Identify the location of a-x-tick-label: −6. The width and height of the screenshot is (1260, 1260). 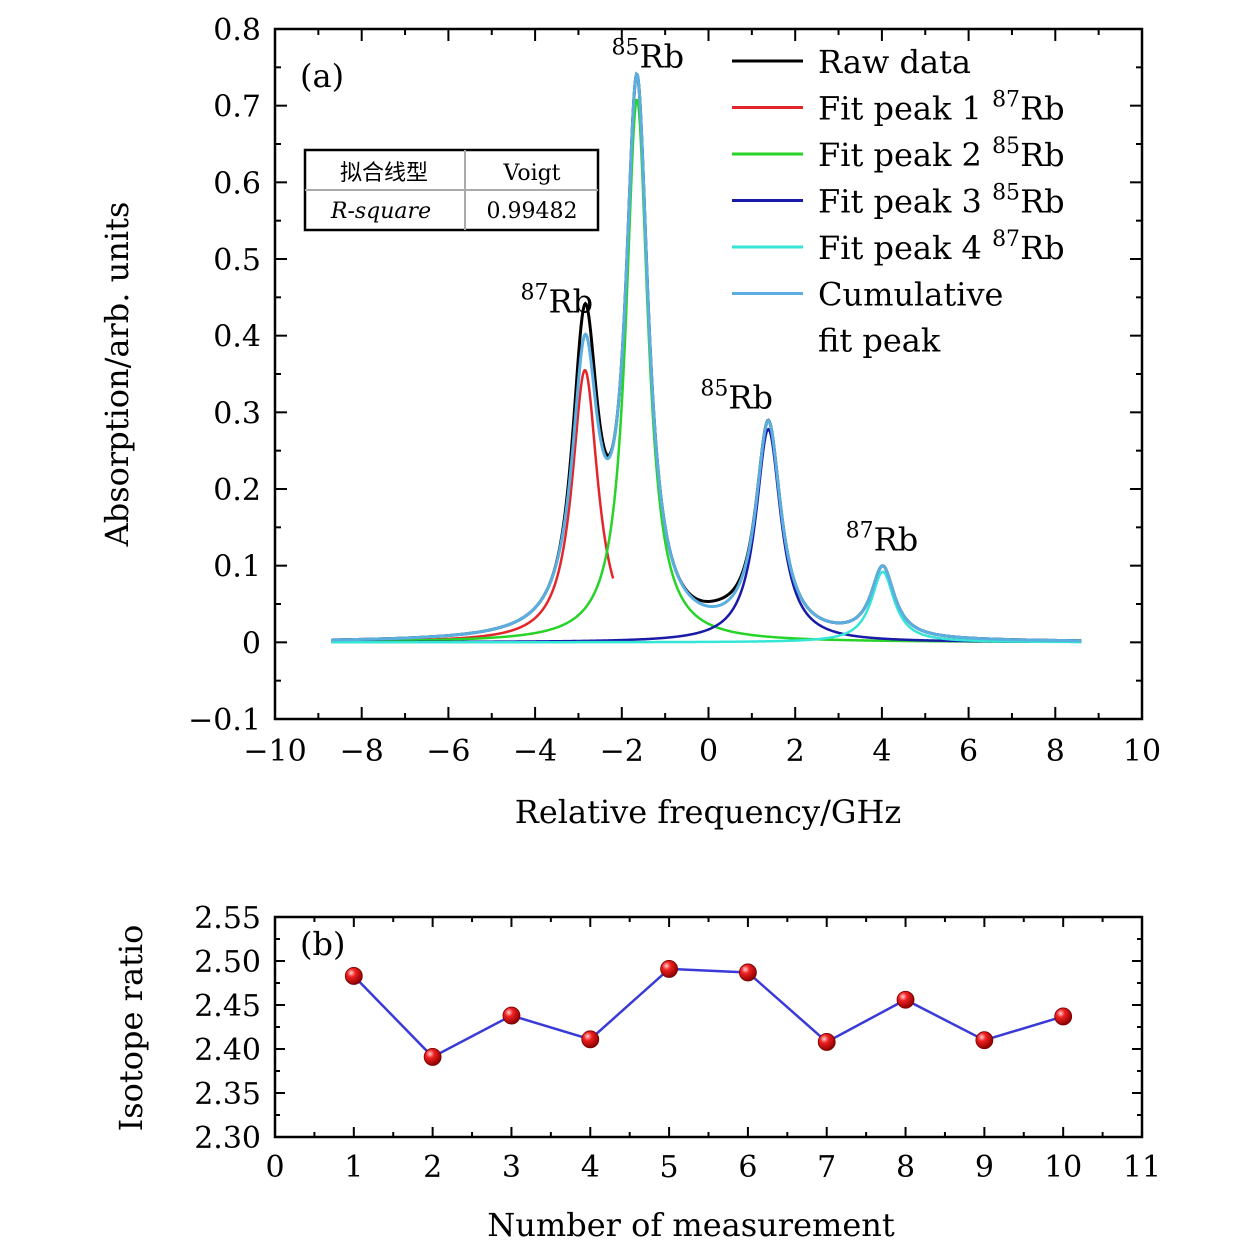
(448, 751).